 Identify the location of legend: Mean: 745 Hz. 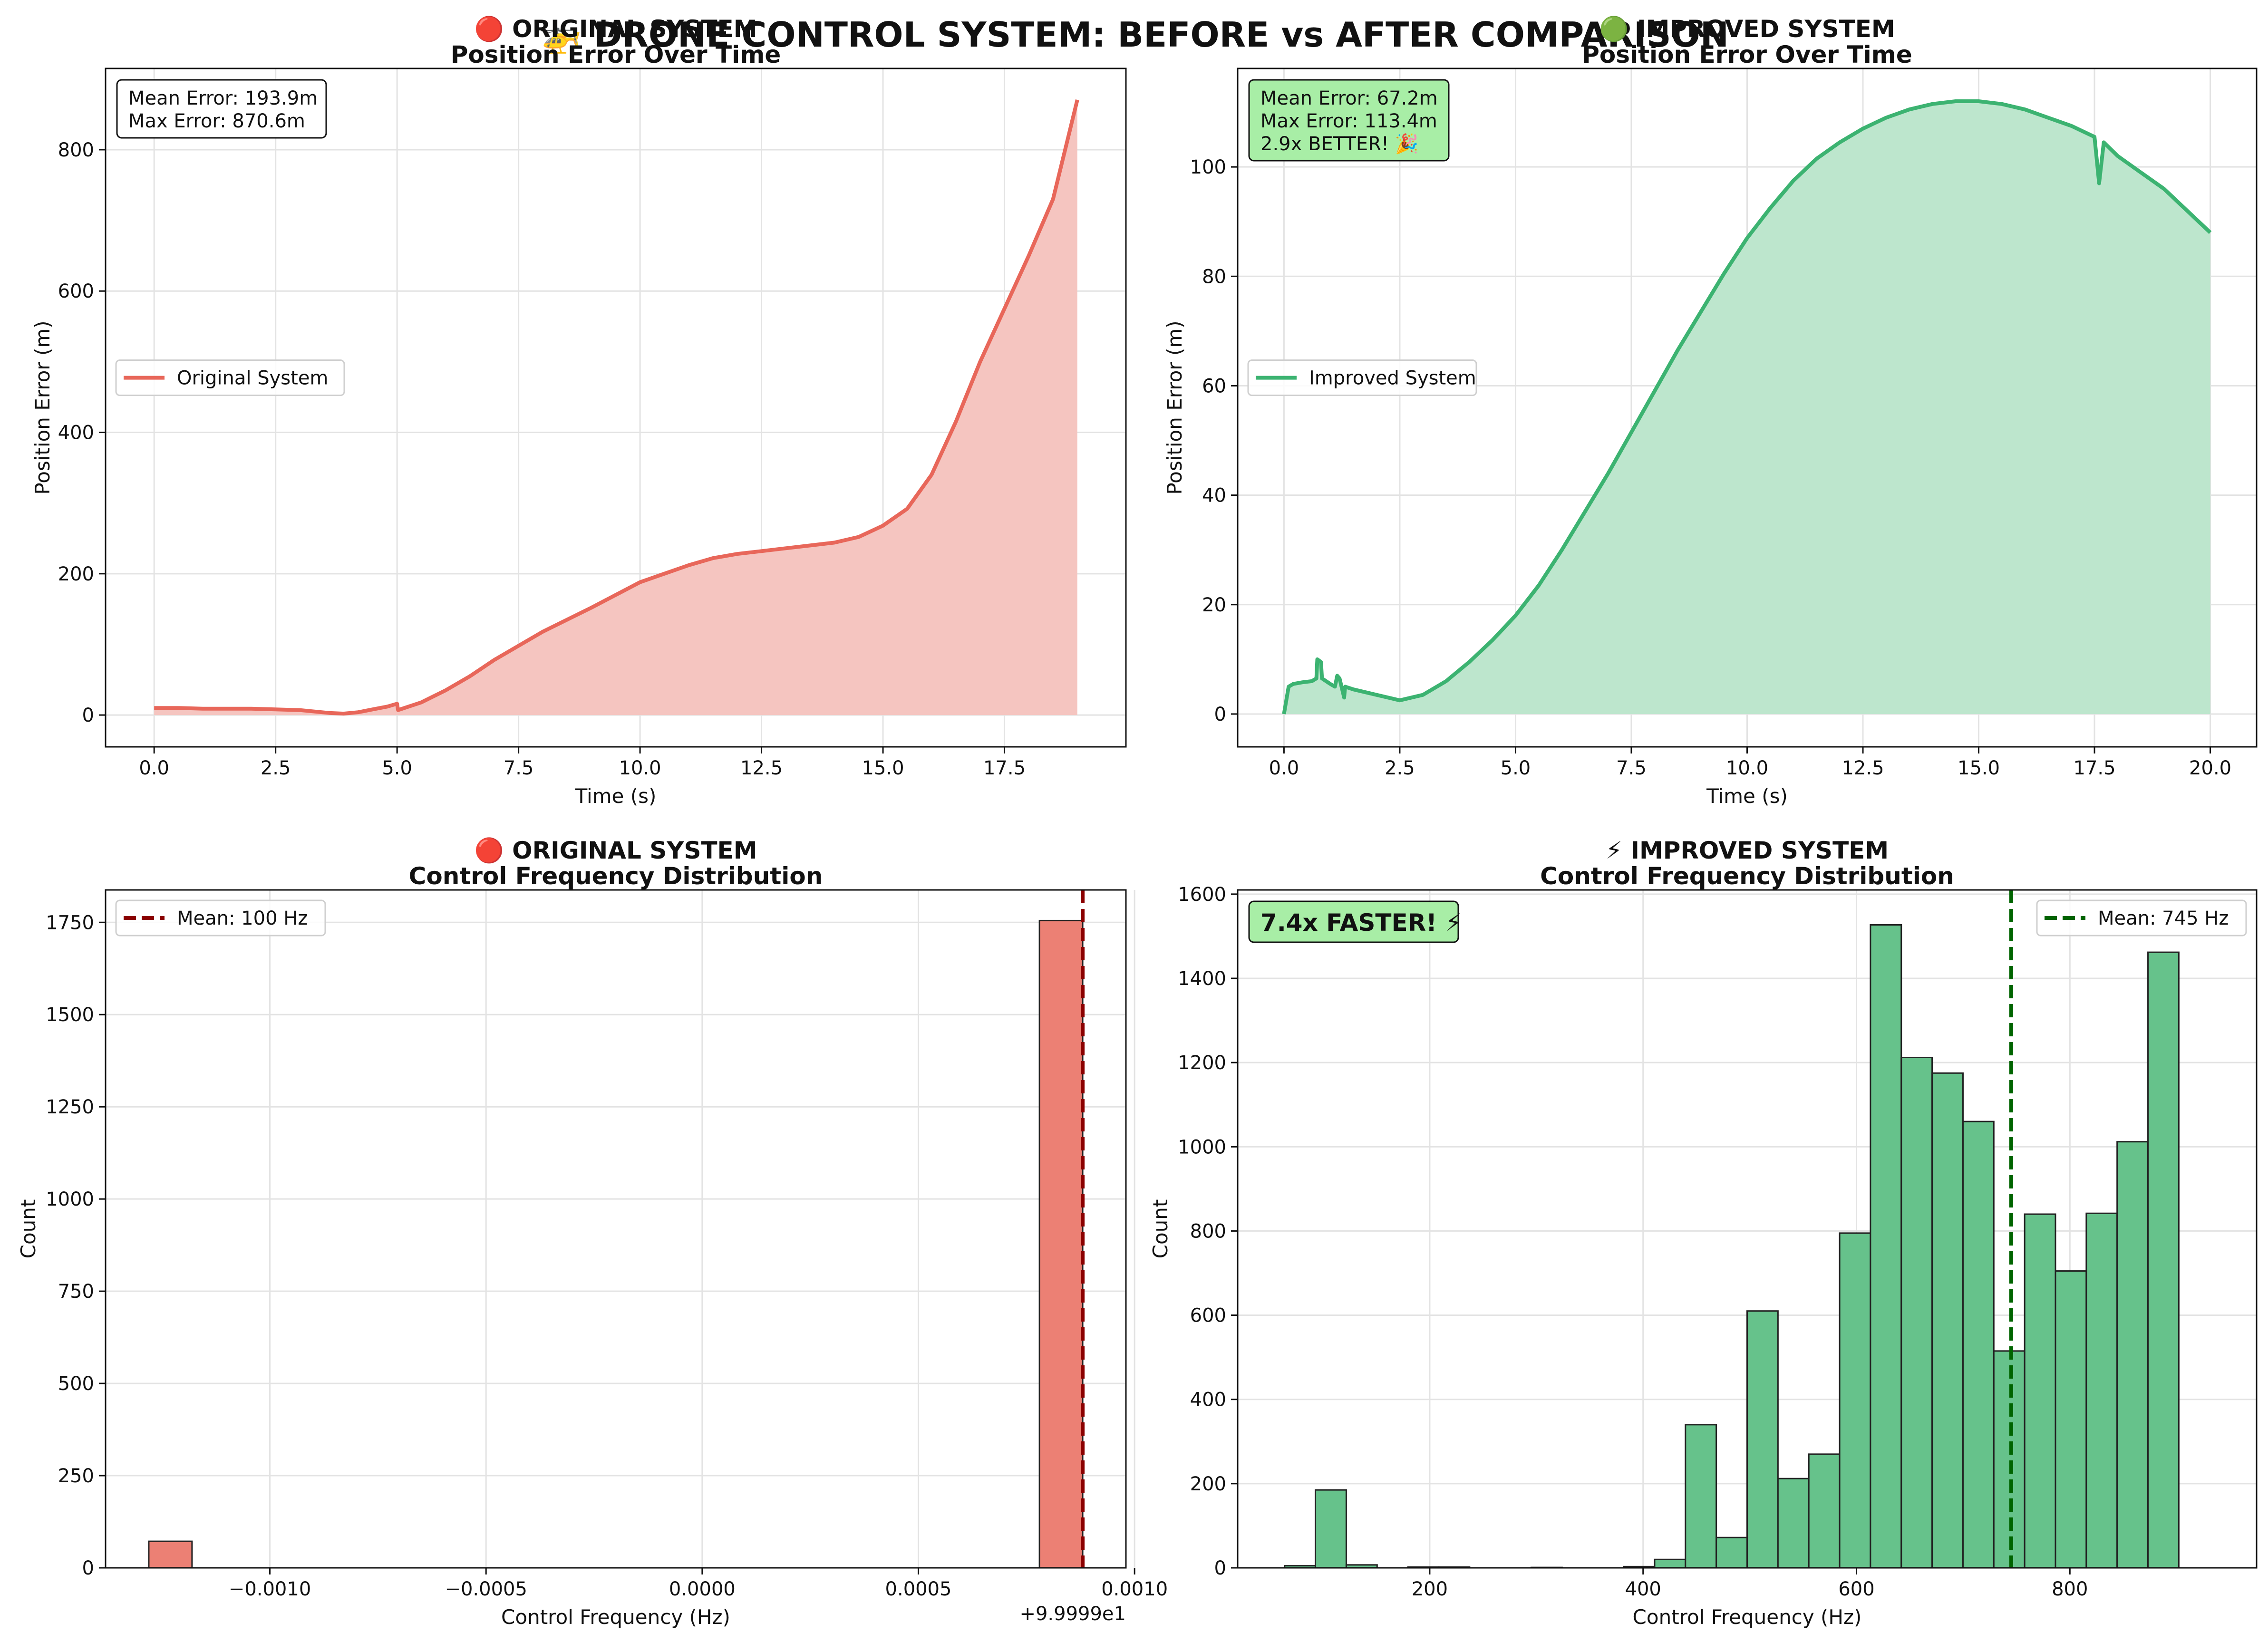
(2141, 918).